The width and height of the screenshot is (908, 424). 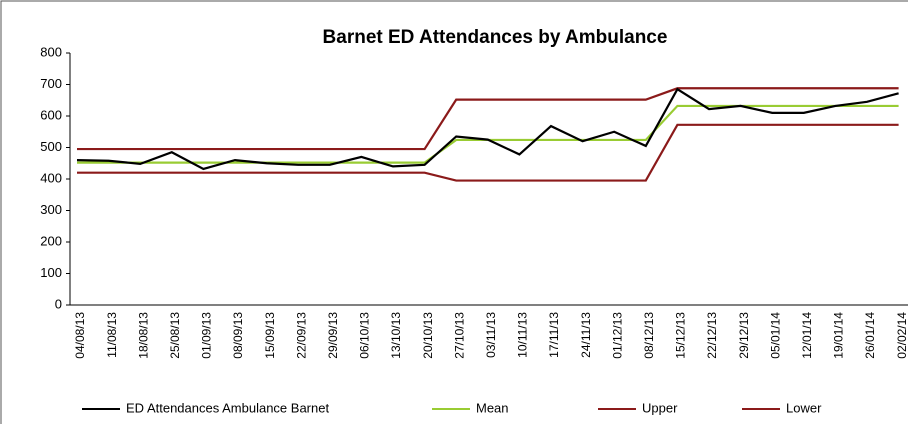 I want to click on x-tick-label: 01/09/13, so click(x=207, y=335).